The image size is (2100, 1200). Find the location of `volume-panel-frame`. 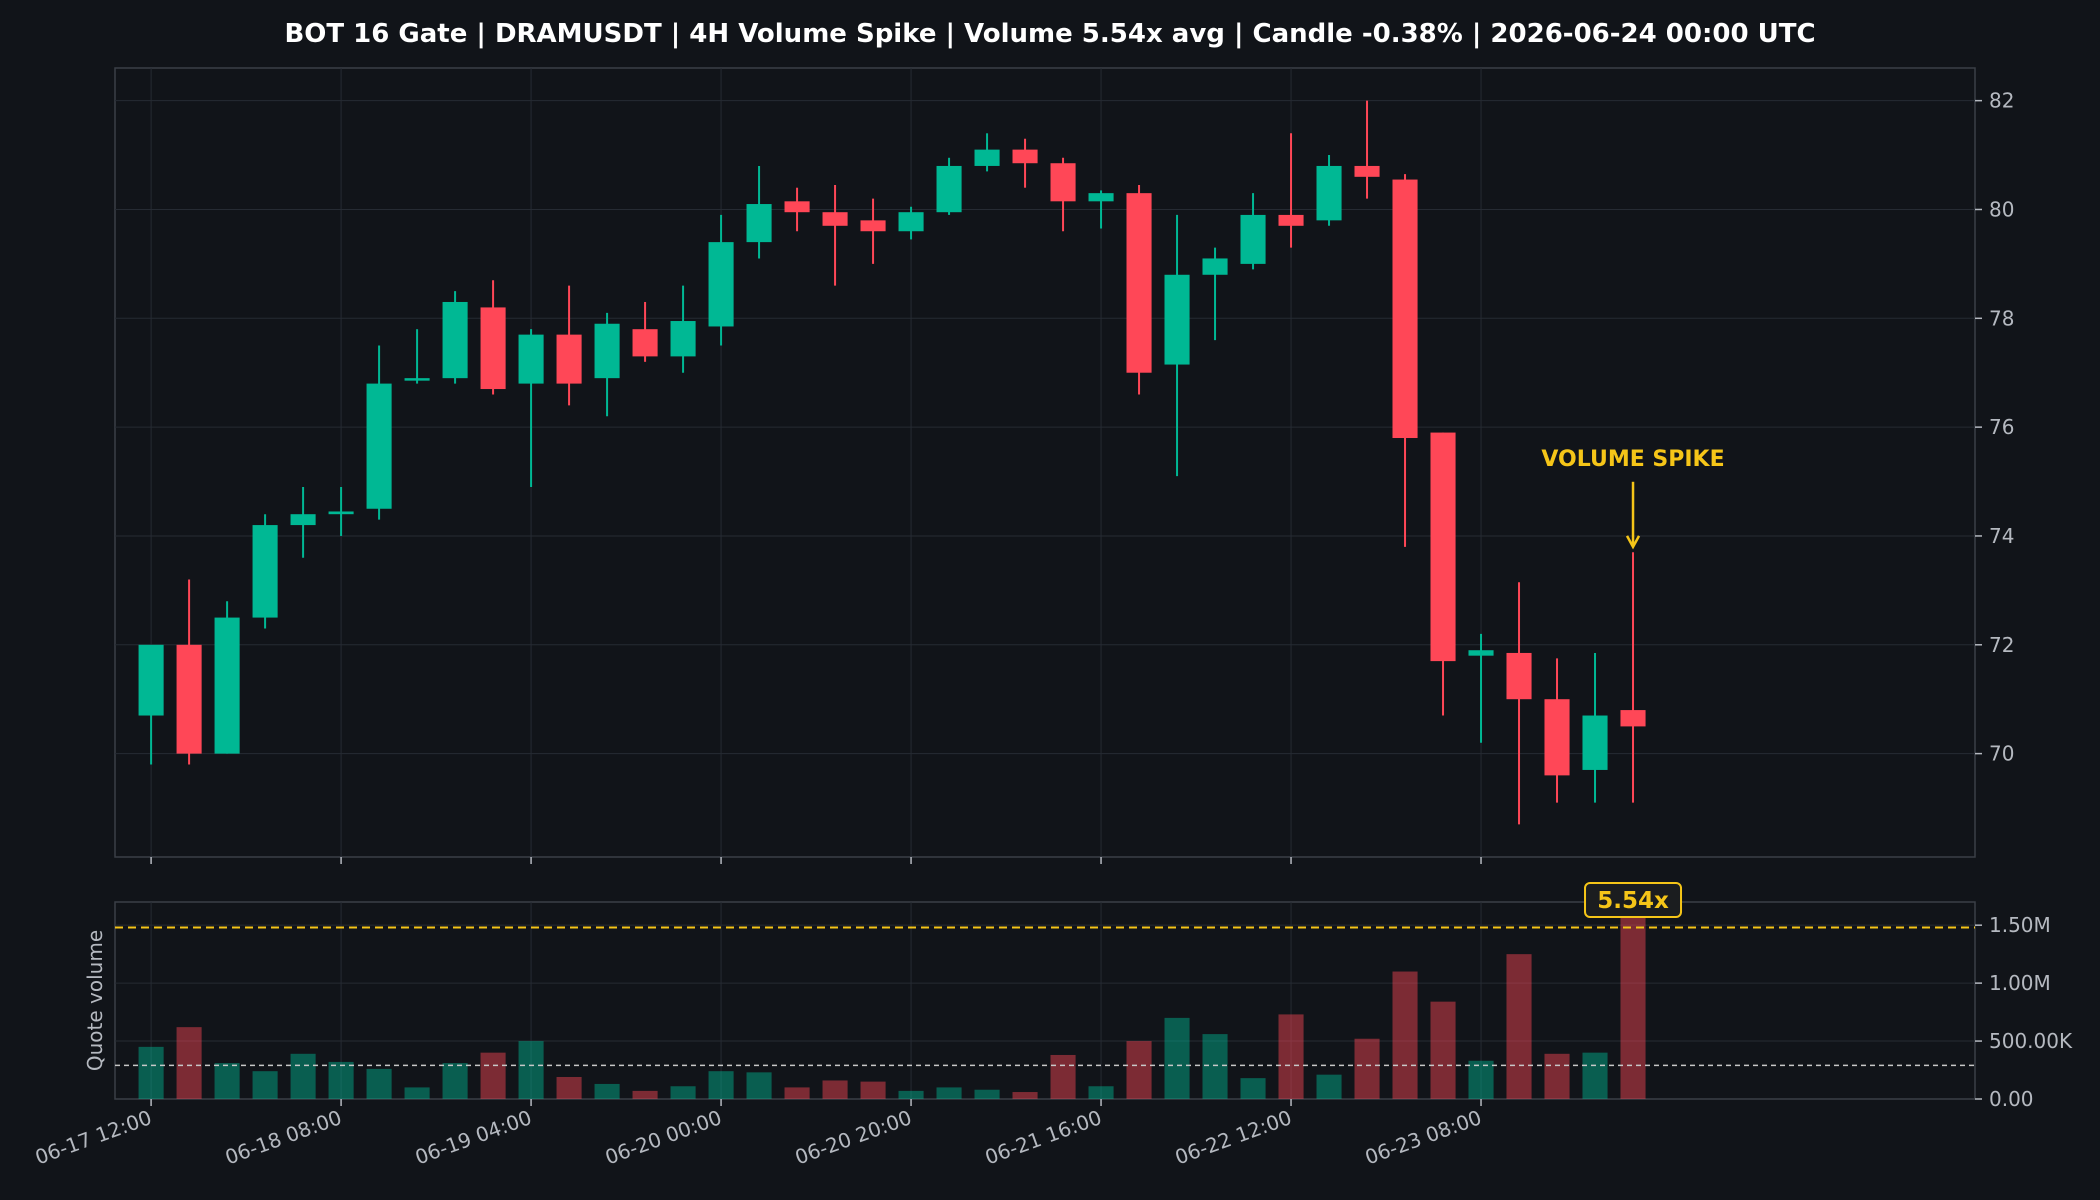

volume-panel-frame is located at coordinates (1045, 1000).